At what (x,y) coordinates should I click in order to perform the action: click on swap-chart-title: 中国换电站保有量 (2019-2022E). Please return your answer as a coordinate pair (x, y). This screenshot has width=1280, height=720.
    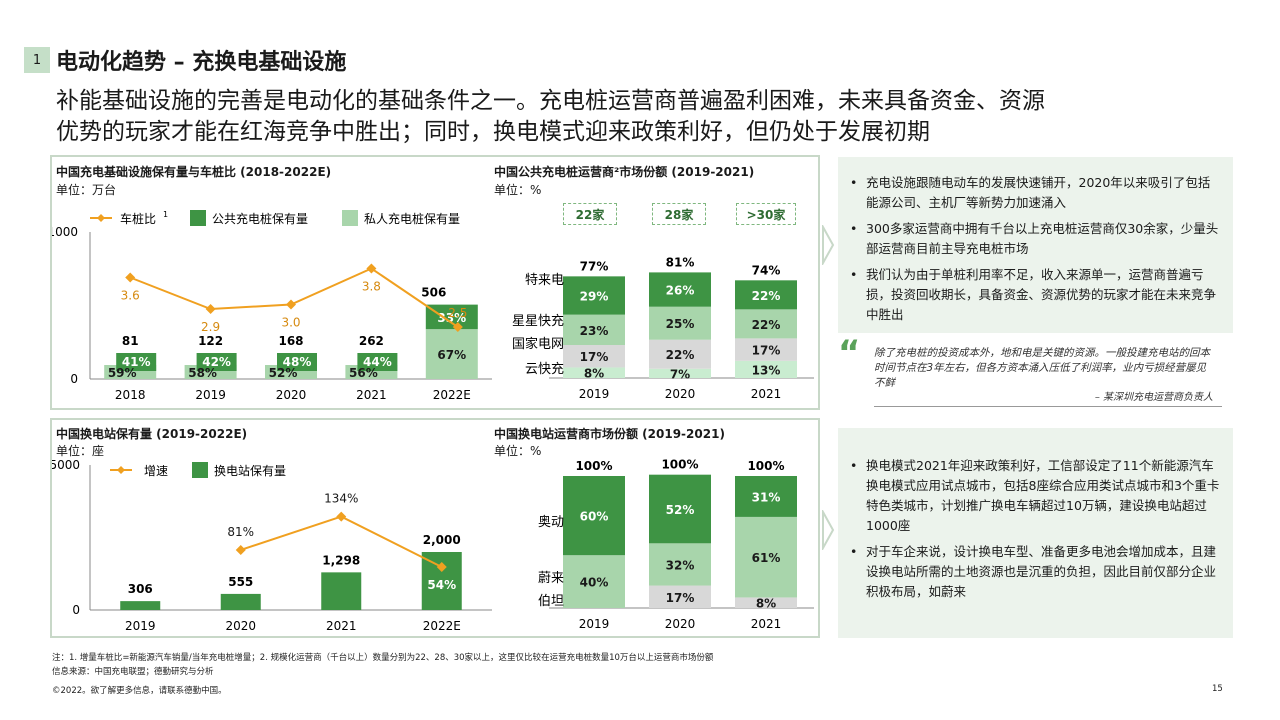
    Looking at the image, I should click on (152, 434).